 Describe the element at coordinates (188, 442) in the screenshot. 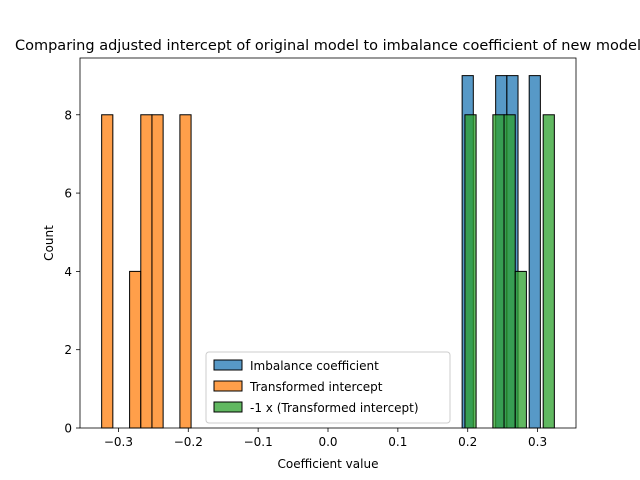

I see `x-tick-label: −0.2` at that location.